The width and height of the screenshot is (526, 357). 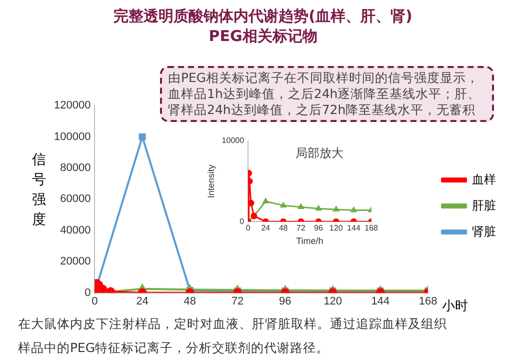 What do you see at coordinates (233, 336) in the screenshot?
I see `text: 在大鼠体内皮下注射样品，定时对血液、肝肾脏取样。通过追踪血样及组织样品中的PEG特征标记离子，分析交联剂的代谢路径。` at bounding box center [233, 336].